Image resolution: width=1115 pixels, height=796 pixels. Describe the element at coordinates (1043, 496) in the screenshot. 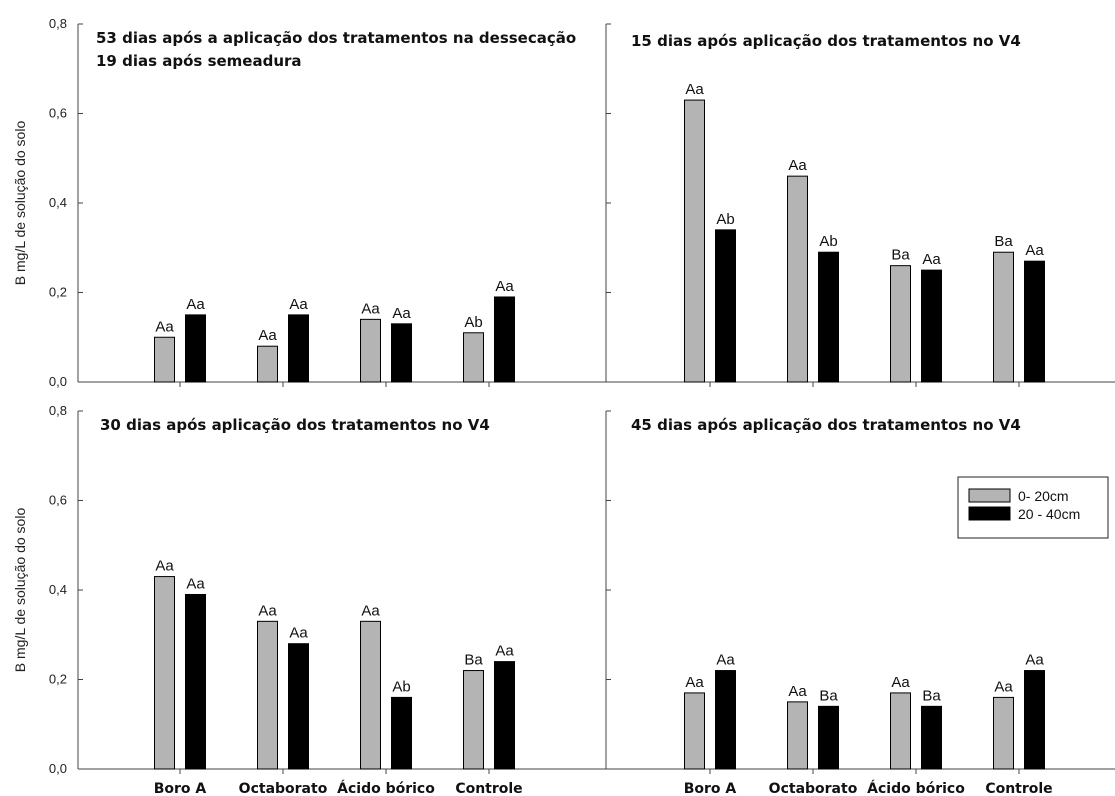

I see `legend-label: 0- 20cm` at that location.